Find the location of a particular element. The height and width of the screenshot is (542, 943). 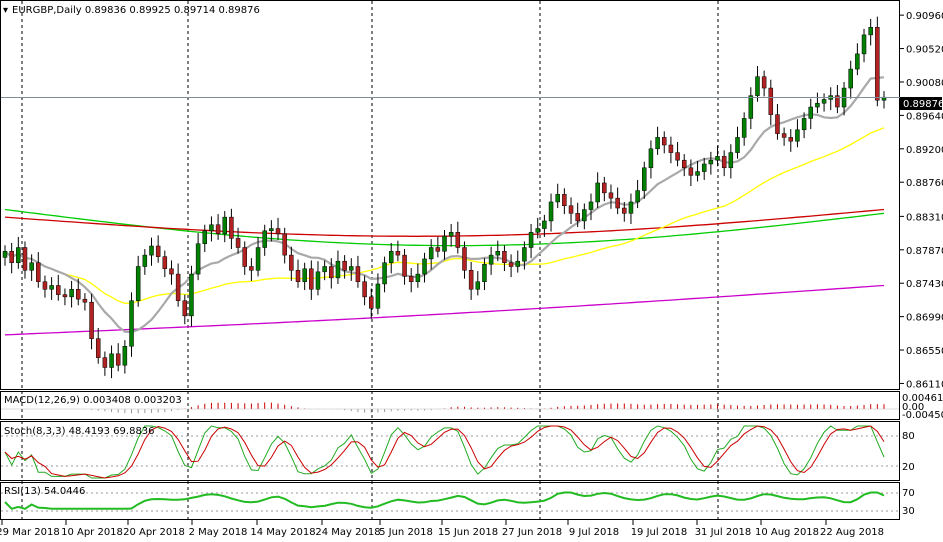

stoch-header: Stoch(8,3,3) 48.4193 69.8836 is located at coordinates (79, 431).